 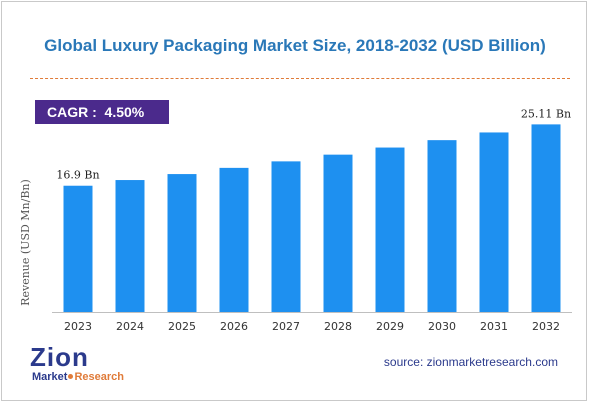 I want to click on logo-tagline: Market Research, so click(x=78, y=377).